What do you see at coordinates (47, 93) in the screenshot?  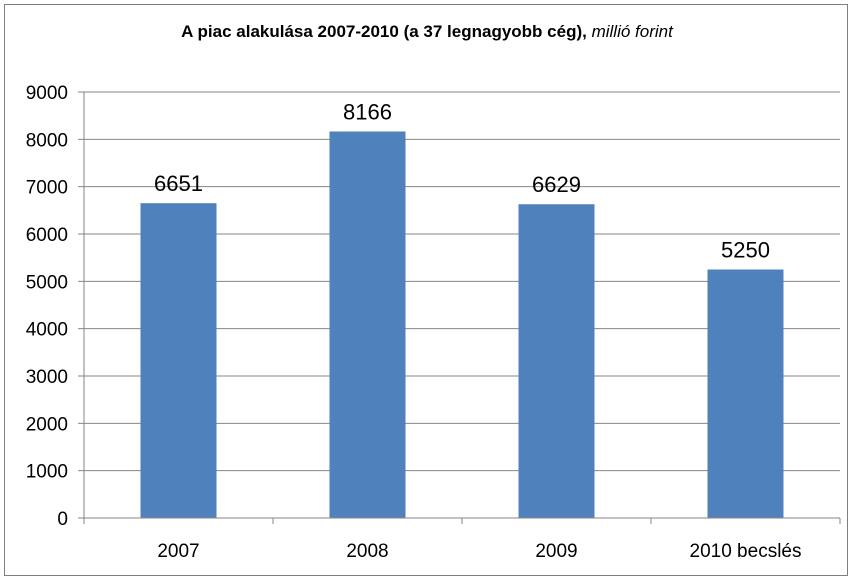 I see `y-tick-label: 9000` at bounding box center [47, 93].